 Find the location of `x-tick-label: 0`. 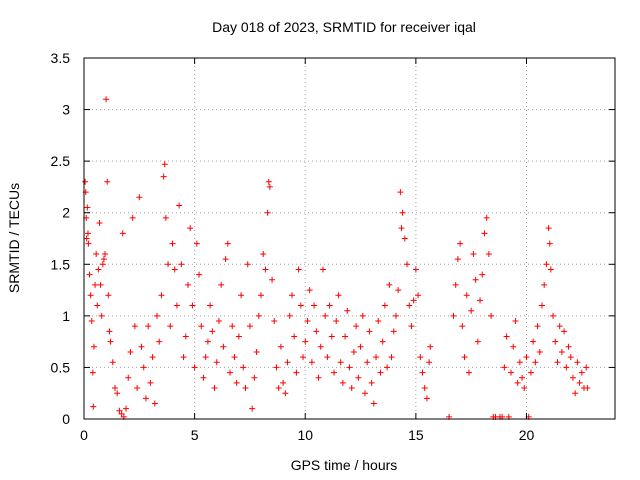

x-tick-label: 0 is located at coordinates (84, 435).